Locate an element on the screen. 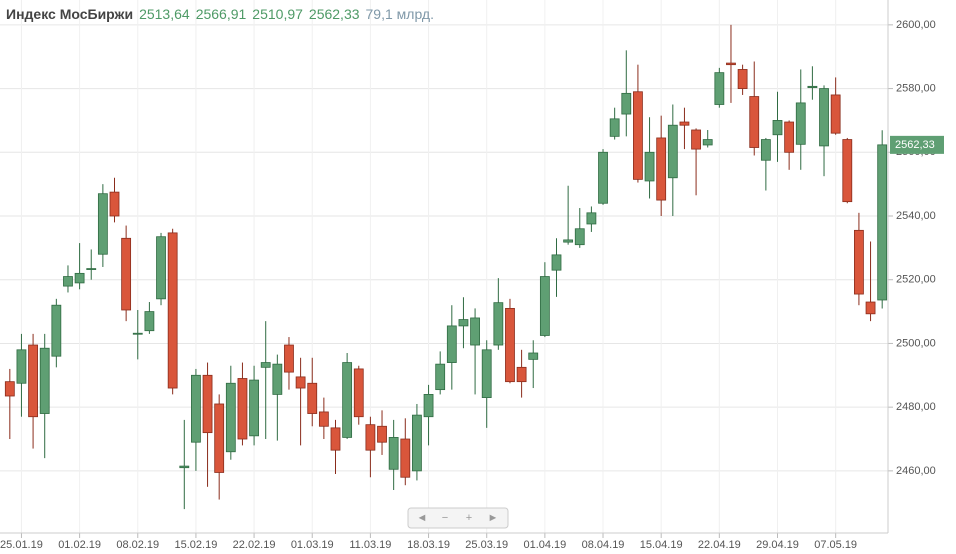 The width and height of the screenshot is (956, 554). nav-right: ► is located at coordinates (493, 518).